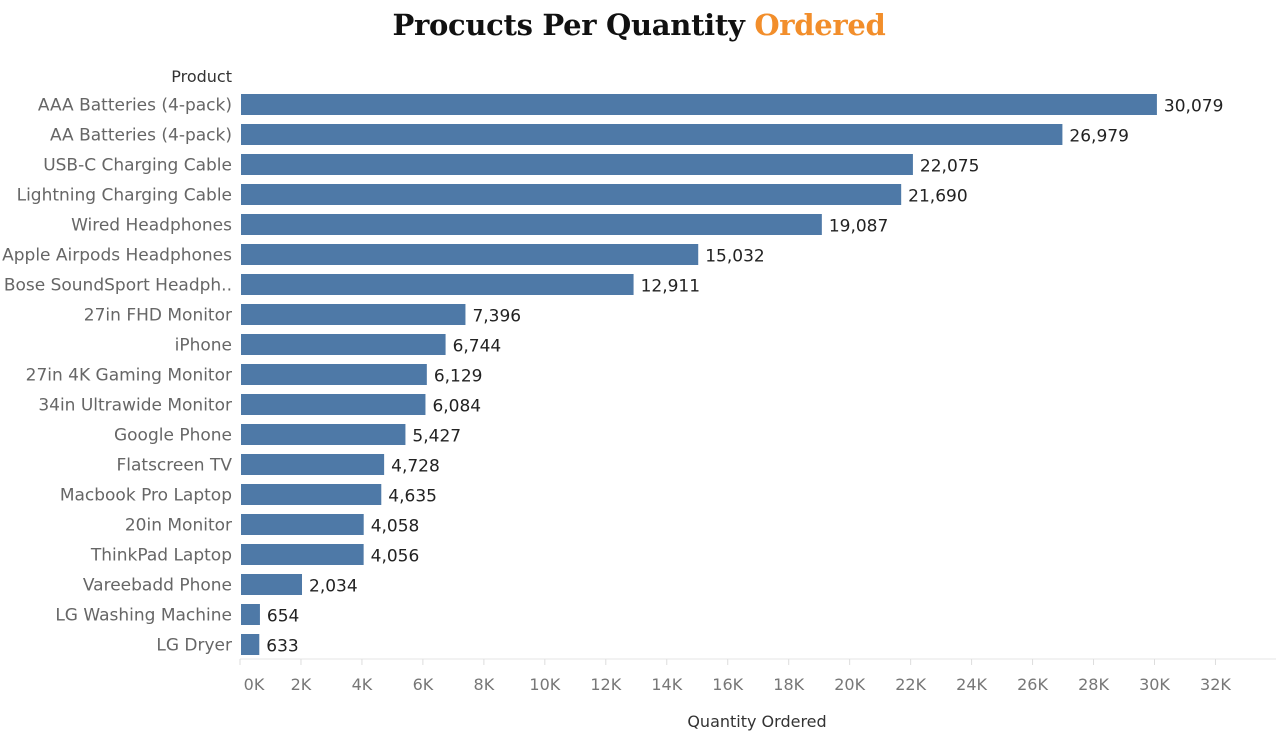  Describe the element at coordinates (301, 684) in the screenshot. I see `x-tick-label: 2K` at that location.